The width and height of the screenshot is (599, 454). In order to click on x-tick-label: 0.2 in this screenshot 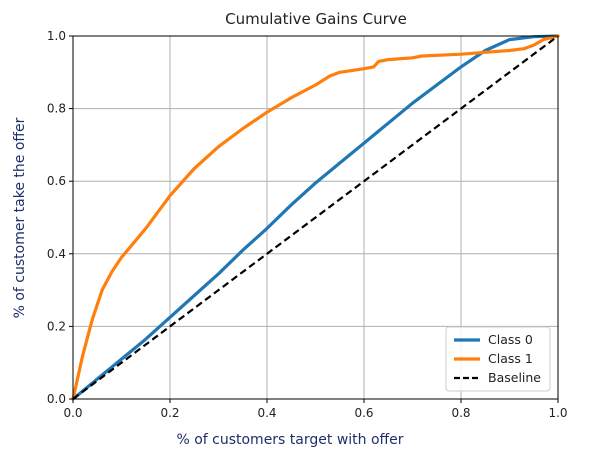, I will do `click(169, 413)`.